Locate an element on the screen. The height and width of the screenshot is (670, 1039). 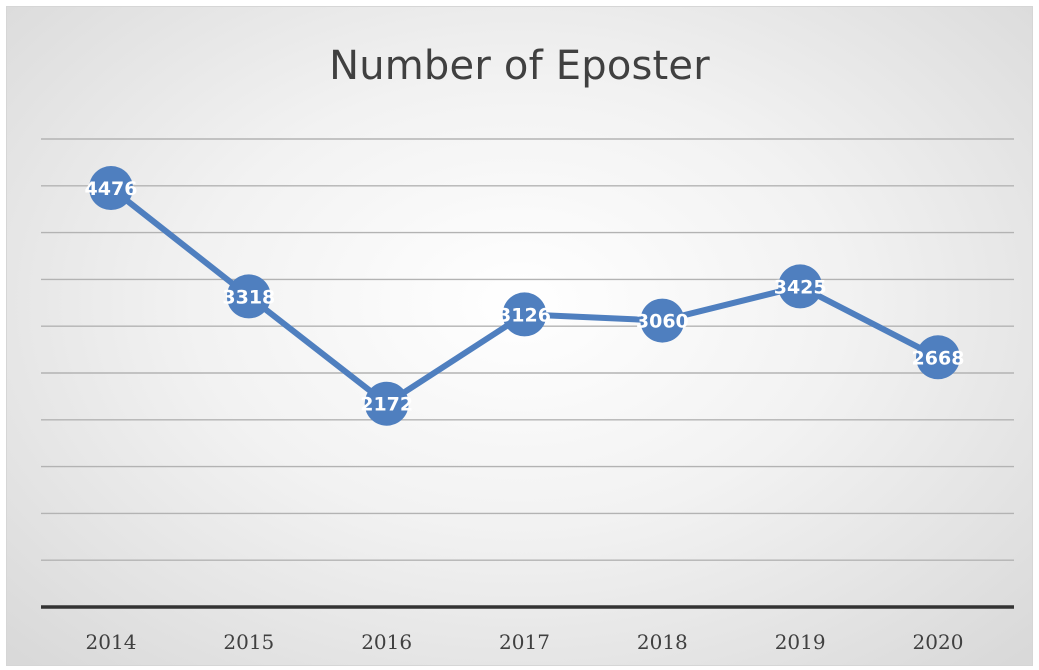
x-tick-label: 2019 is located at coordinates (800, 642).